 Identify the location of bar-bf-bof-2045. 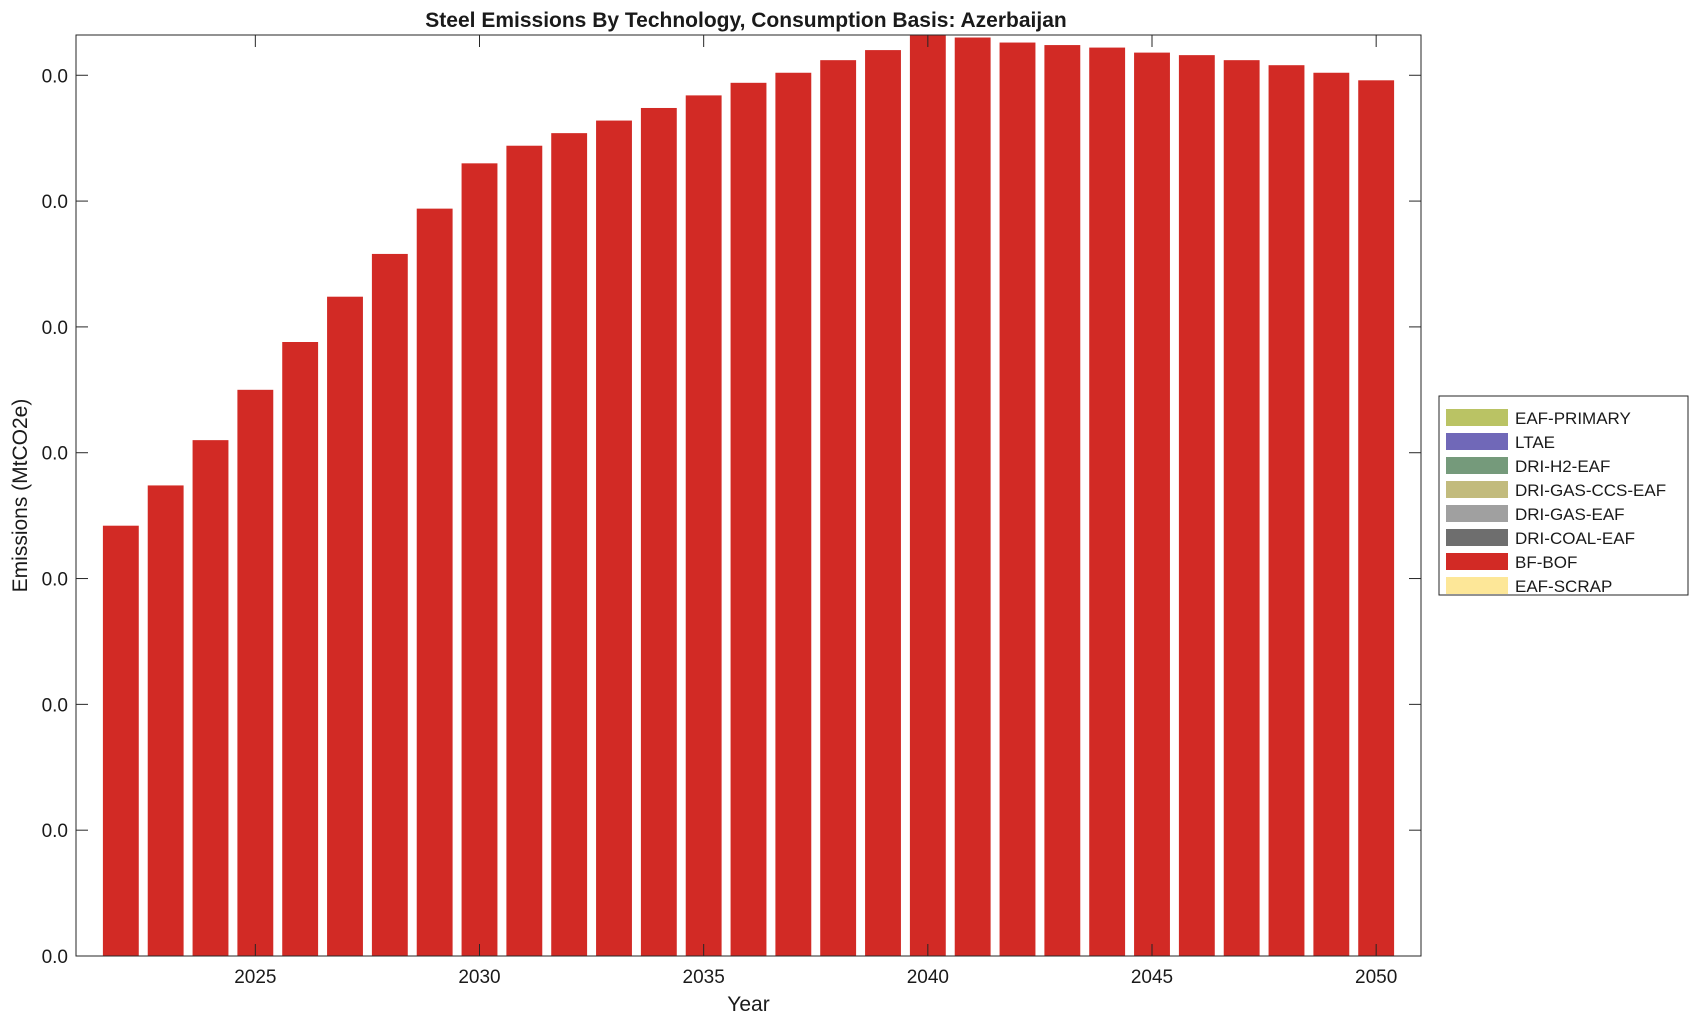
(1152, 504).